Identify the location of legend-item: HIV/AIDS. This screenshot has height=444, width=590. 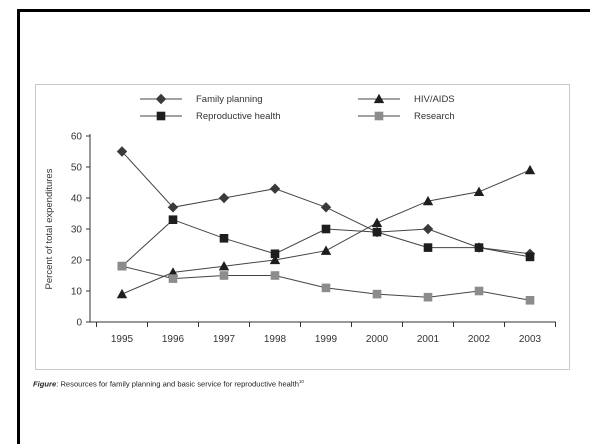
(406, 99).